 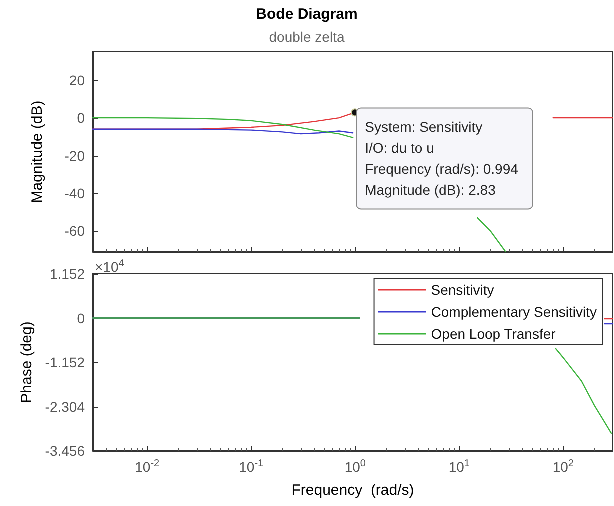 What do you see at coordinates (68, 274) in the screenshot?
I see `y-tick-label: 1.152` at bounding box center [68, 274].